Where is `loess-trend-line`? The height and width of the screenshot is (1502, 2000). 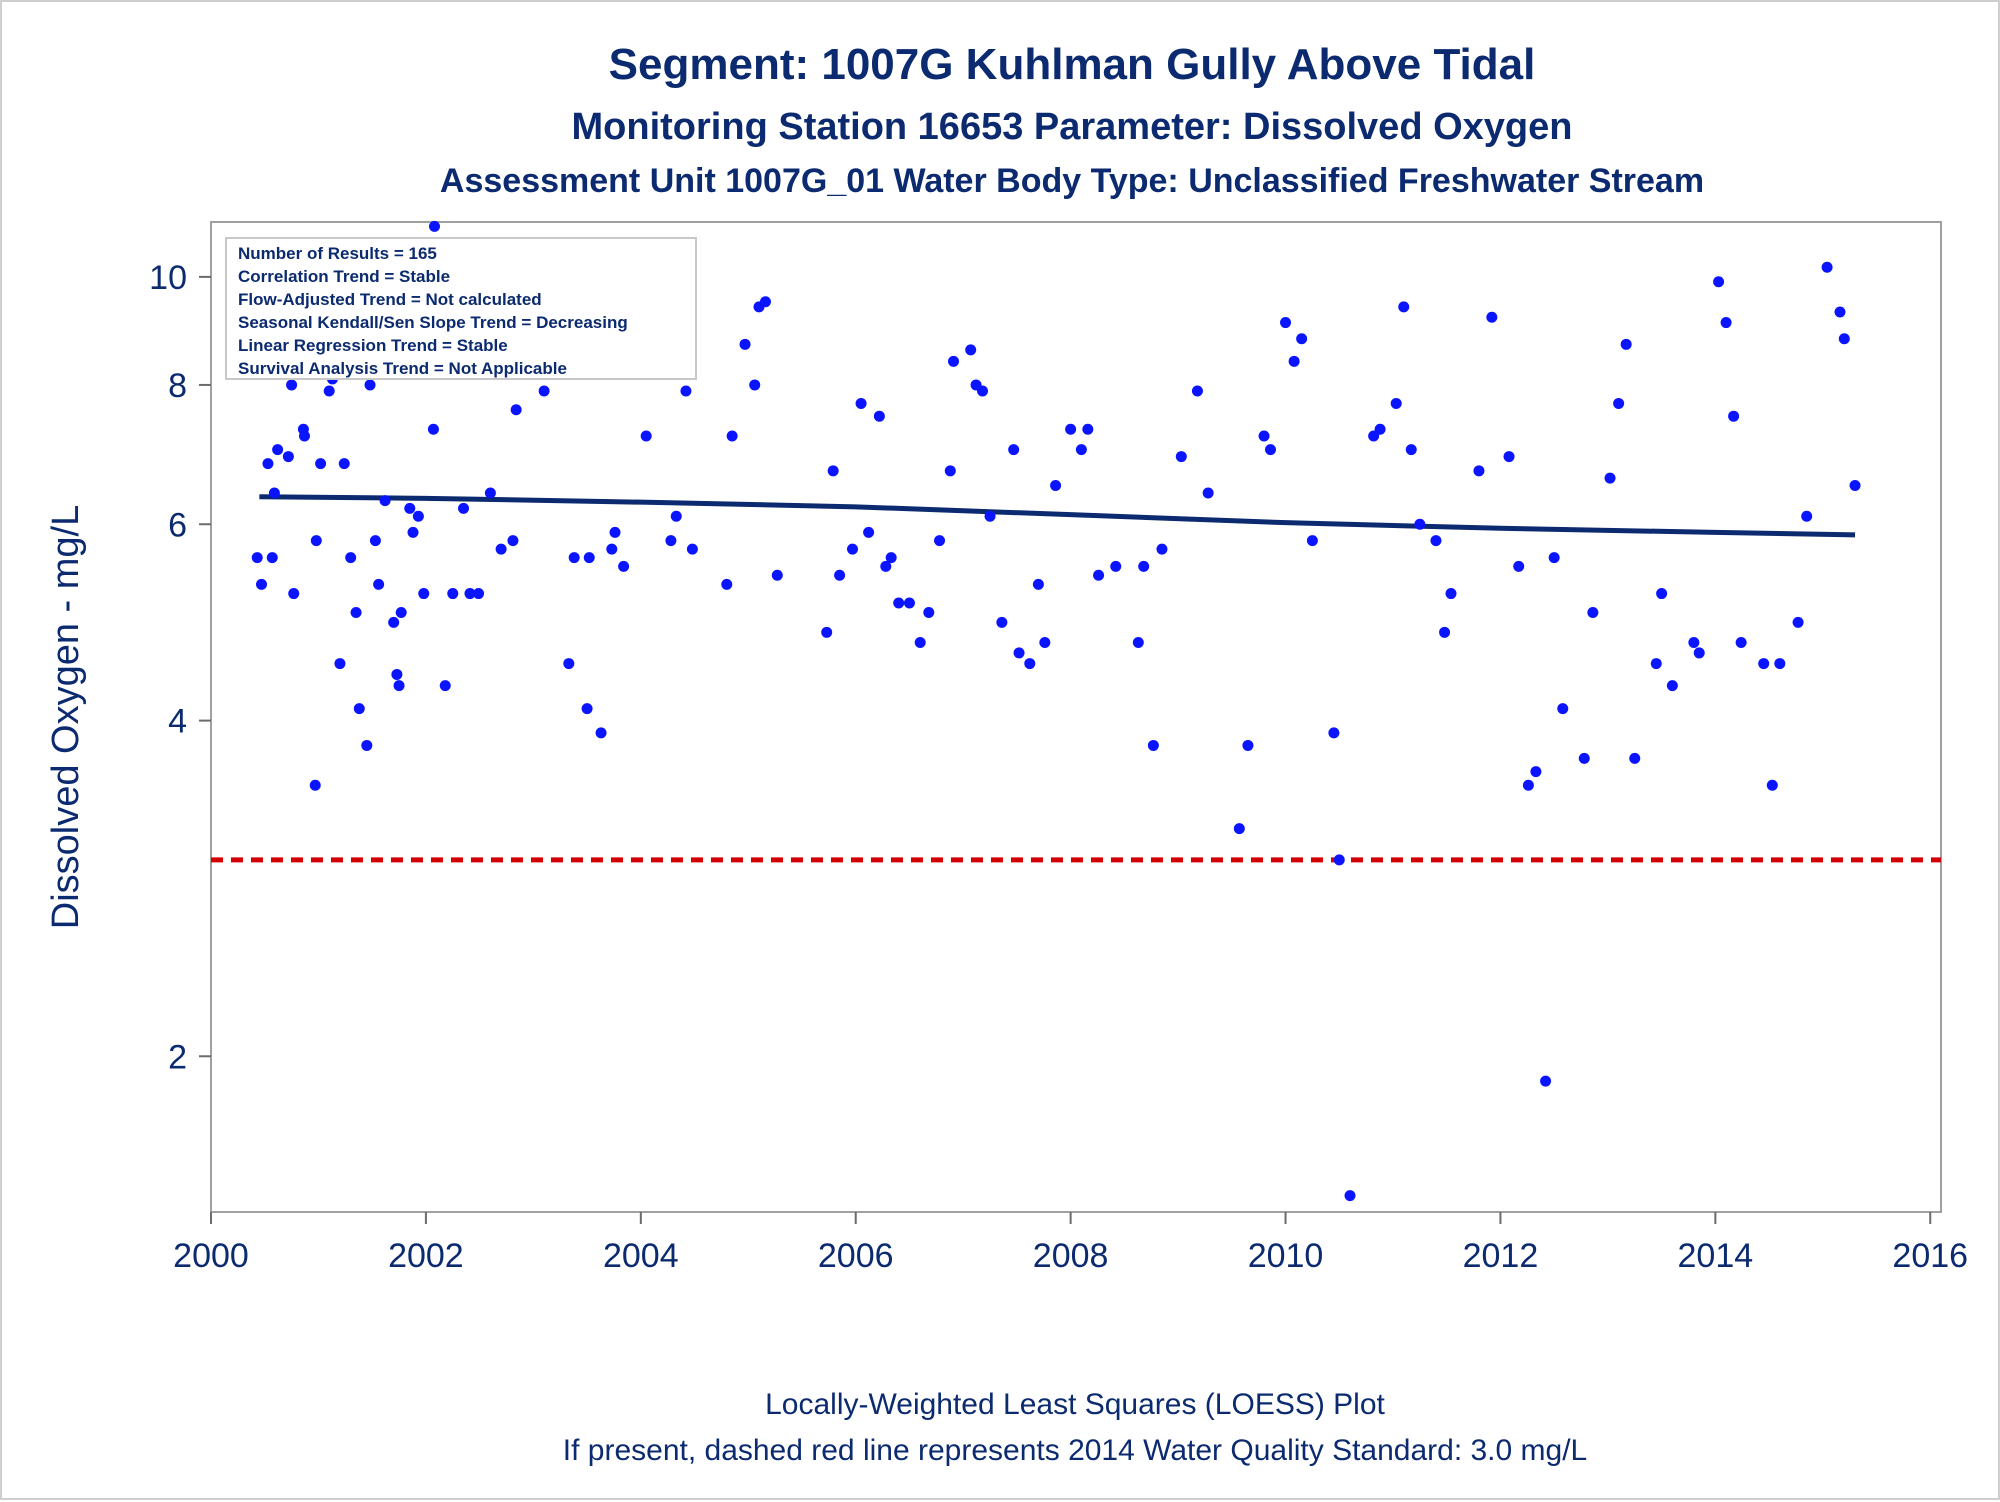
loess-trend-line is located at coordinates (1057, 516).